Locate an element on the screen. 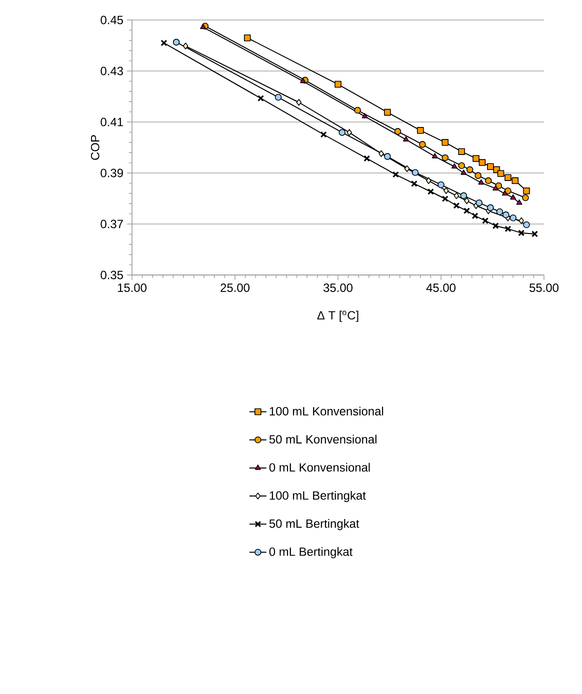 The image size is (582, 694). y-tick-label: 0.41 is located at coordinates (111, 122).